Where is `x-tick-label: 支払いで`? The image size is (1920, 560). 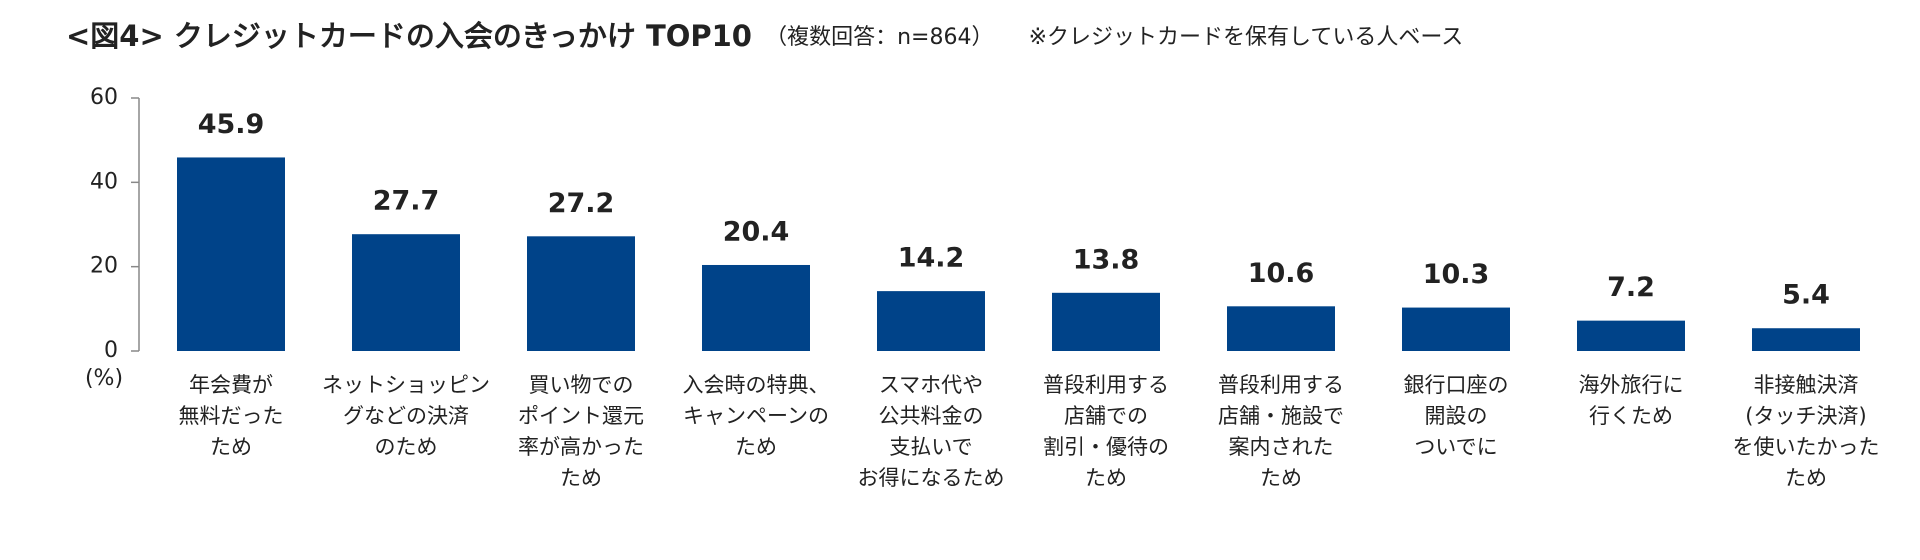 x-tick-label: 支払いで is located at coordinates (930, 447).